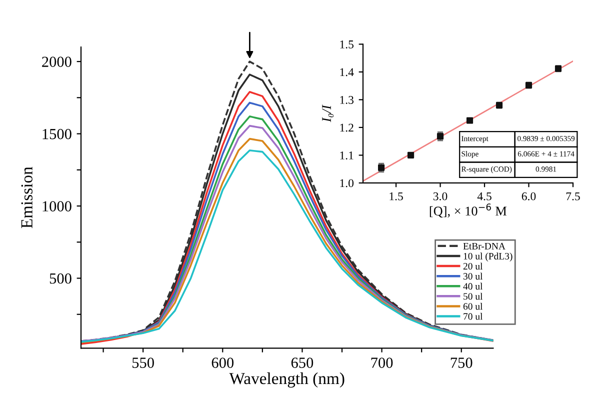  Describe the element at coordinates (61, 278) in the screenshot. I see `y-tick-label: 500` at that location.